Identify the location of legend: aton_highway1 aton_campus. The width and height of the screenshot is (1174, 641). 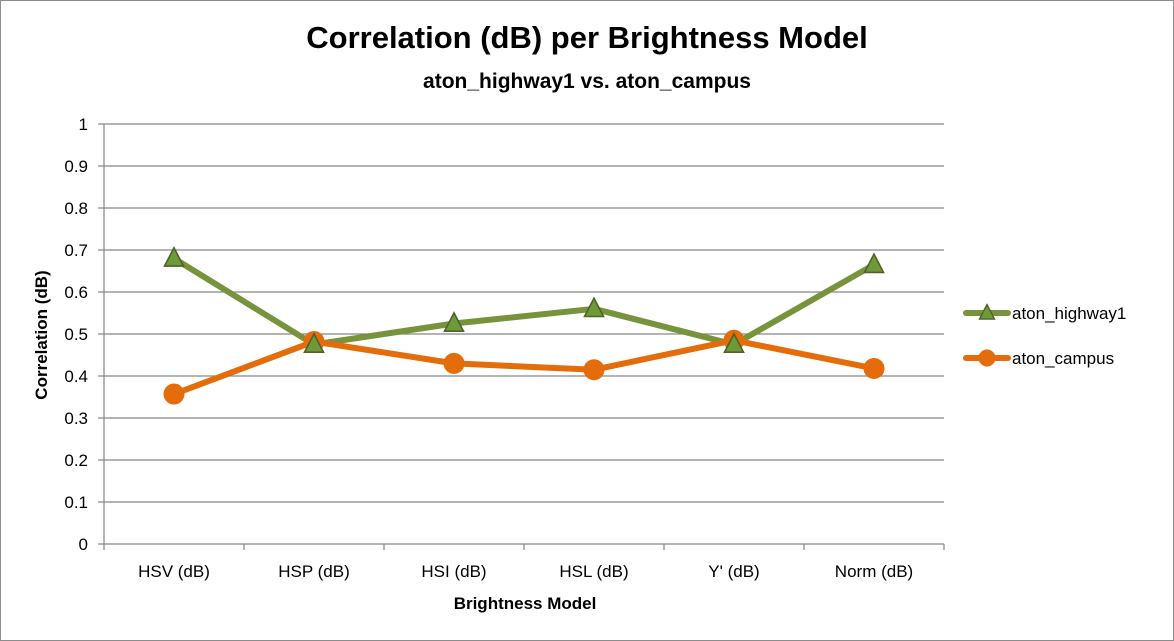
(1044, 335).